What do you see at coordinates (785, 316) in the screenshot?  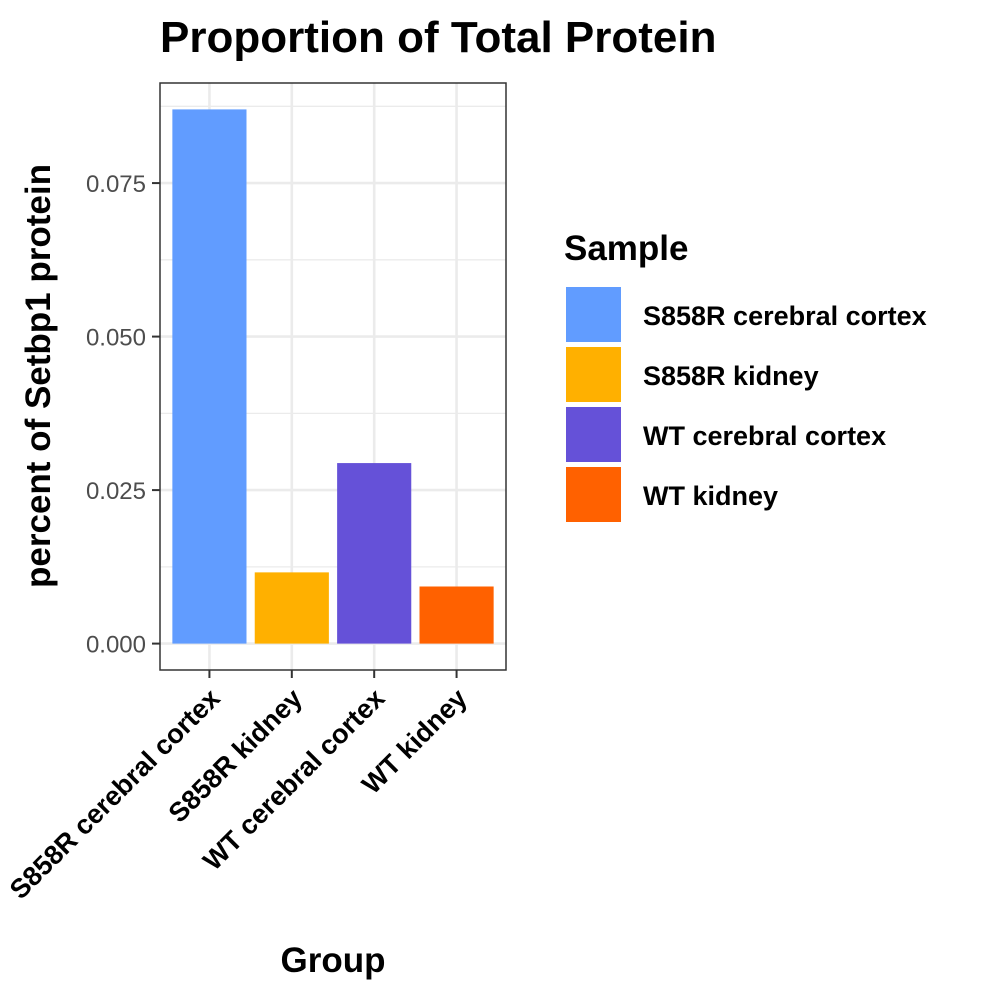 I see `legend-label: S858R cerebral cortex` at bounding box center [785, 316].